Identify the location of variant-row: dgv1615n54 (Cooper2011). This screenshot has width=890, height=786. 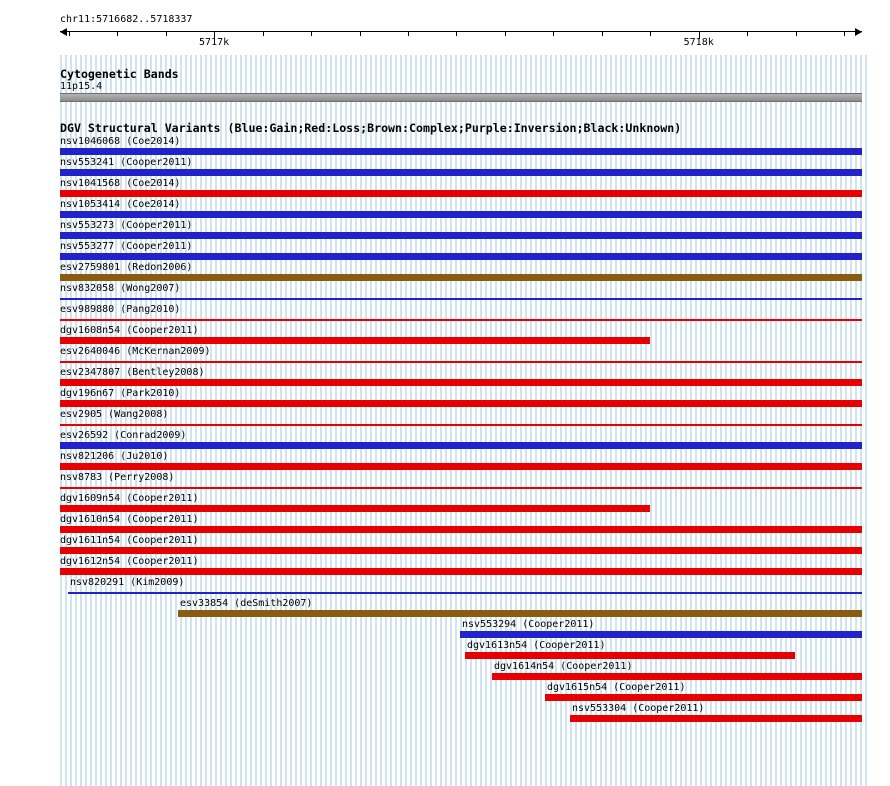
(461, 691).